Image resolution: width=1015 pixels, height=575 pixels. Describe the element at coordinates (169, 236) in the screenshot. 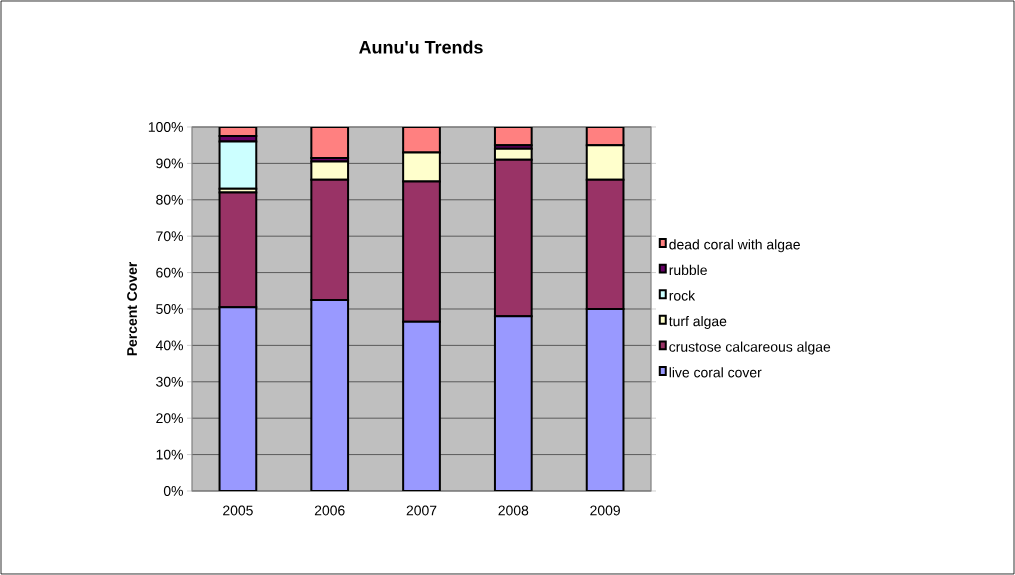

I see `y-tick-label: 70%` at that location.